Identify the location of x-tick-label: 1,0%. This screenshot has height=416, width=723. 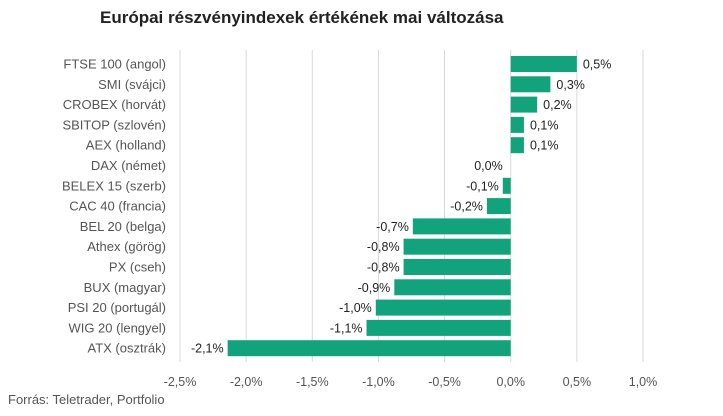
(643, 382).